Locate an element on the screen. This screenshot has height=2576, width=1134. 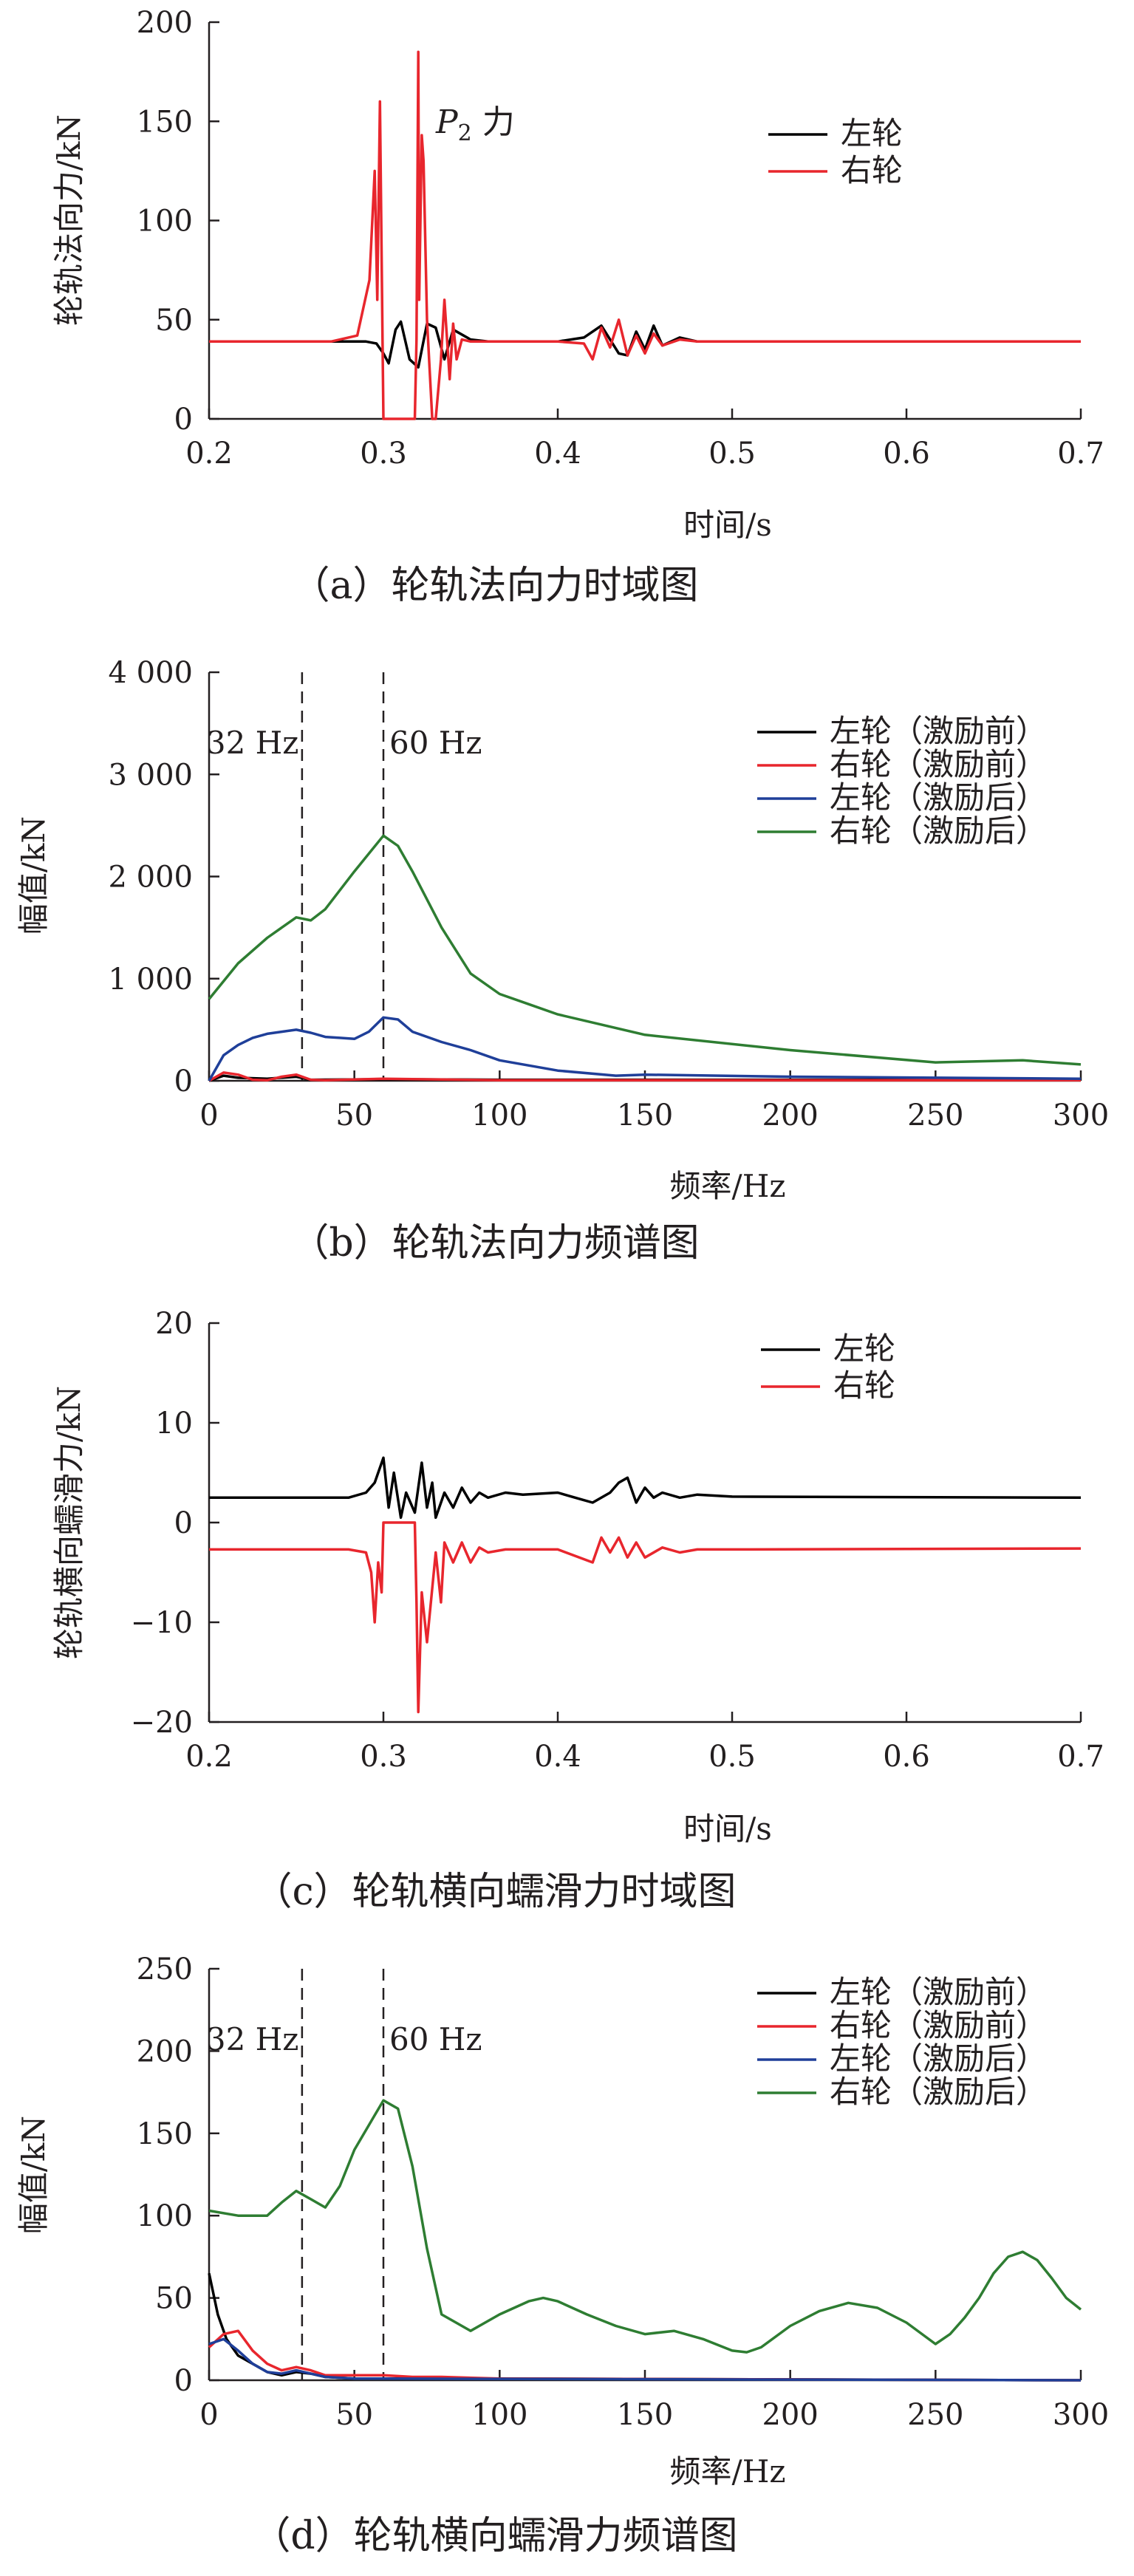
y-tick-label: 20 is located at coordinates (174, 1324).